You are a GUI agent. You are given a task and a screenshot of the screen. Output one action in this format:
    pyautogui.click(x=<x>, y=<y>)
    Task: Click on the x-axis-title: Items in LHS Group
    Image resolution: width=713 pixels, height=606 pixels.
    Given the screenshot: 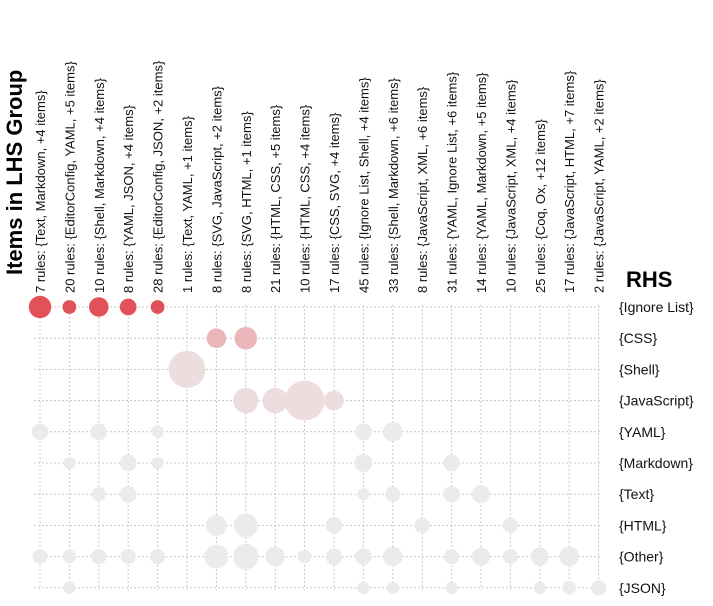 What is the action you would take?
    pyautogui.click(x=14, y=172)
    